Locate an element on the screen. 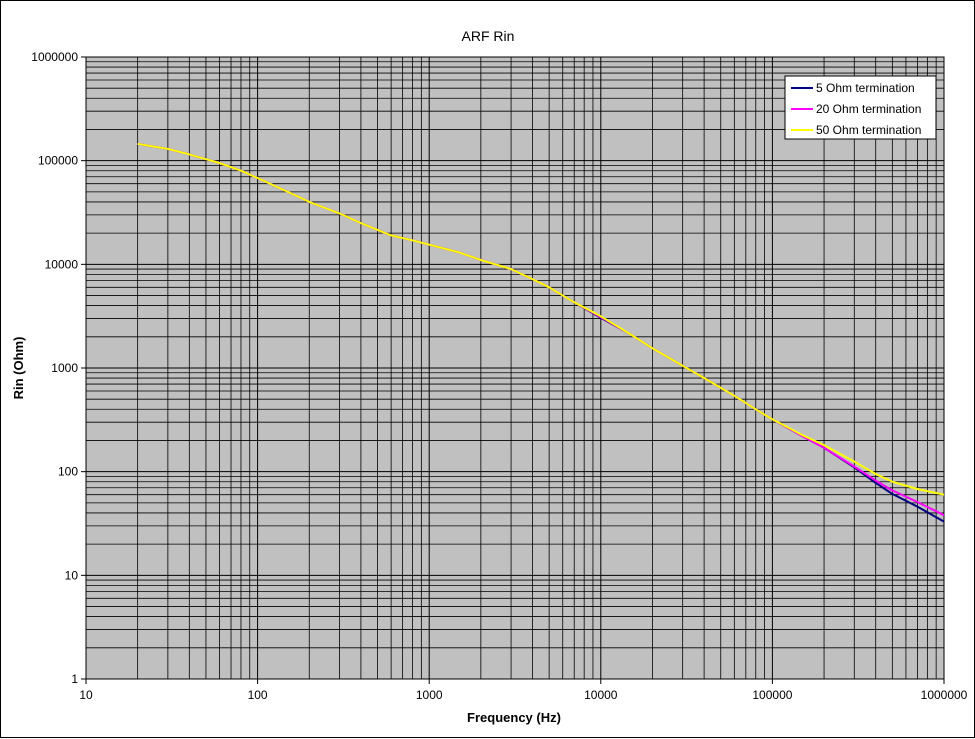  y-tick-label: 100000 is located at coordinates (58, 161).